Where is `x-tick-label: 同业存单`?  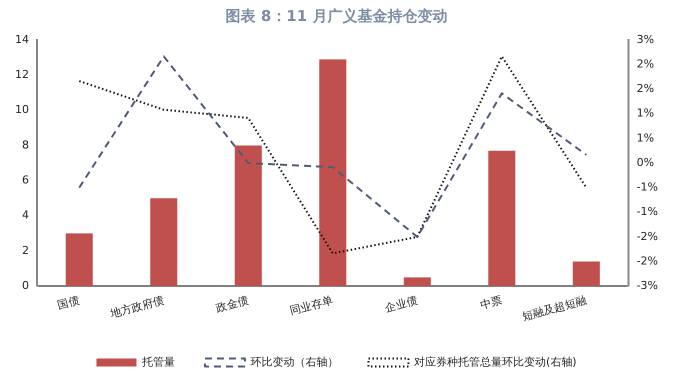 x-tick-label: 同业存单 is located at coordinates (311, 306).